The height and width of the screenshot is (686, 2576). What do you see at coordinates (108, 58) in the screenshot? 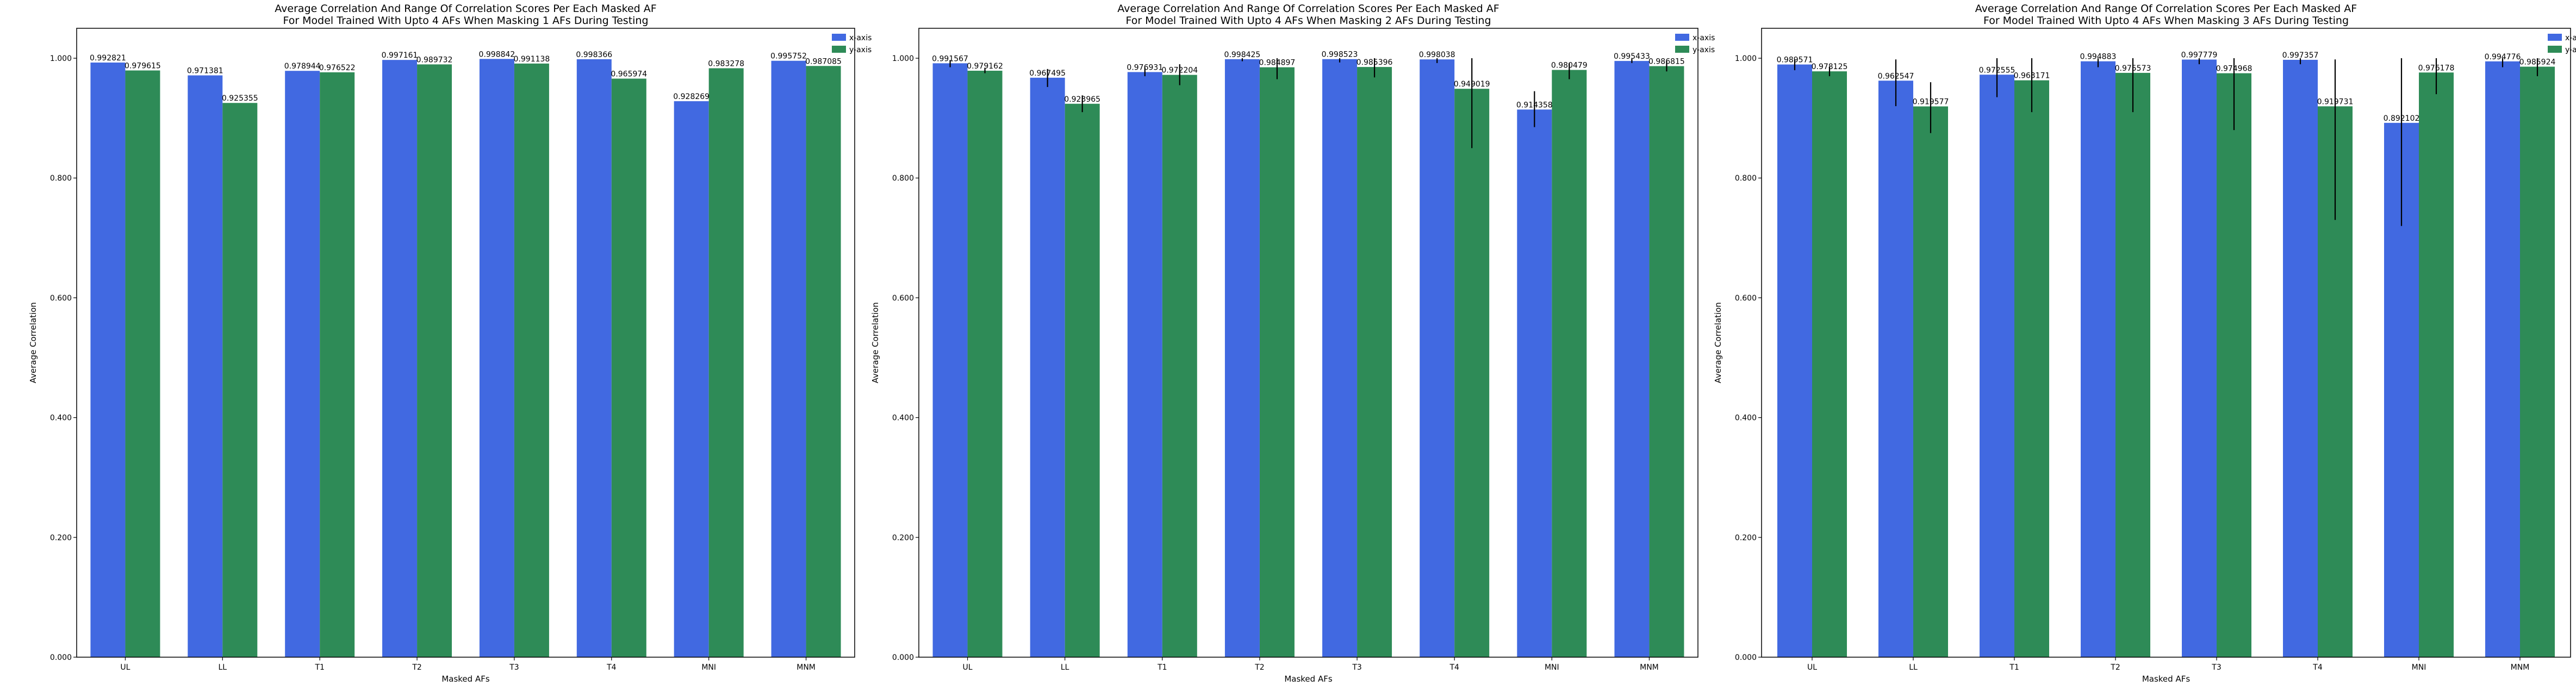
I see `value-label-x-axis-ul: 0.992821` at bounding box center [108, 58].